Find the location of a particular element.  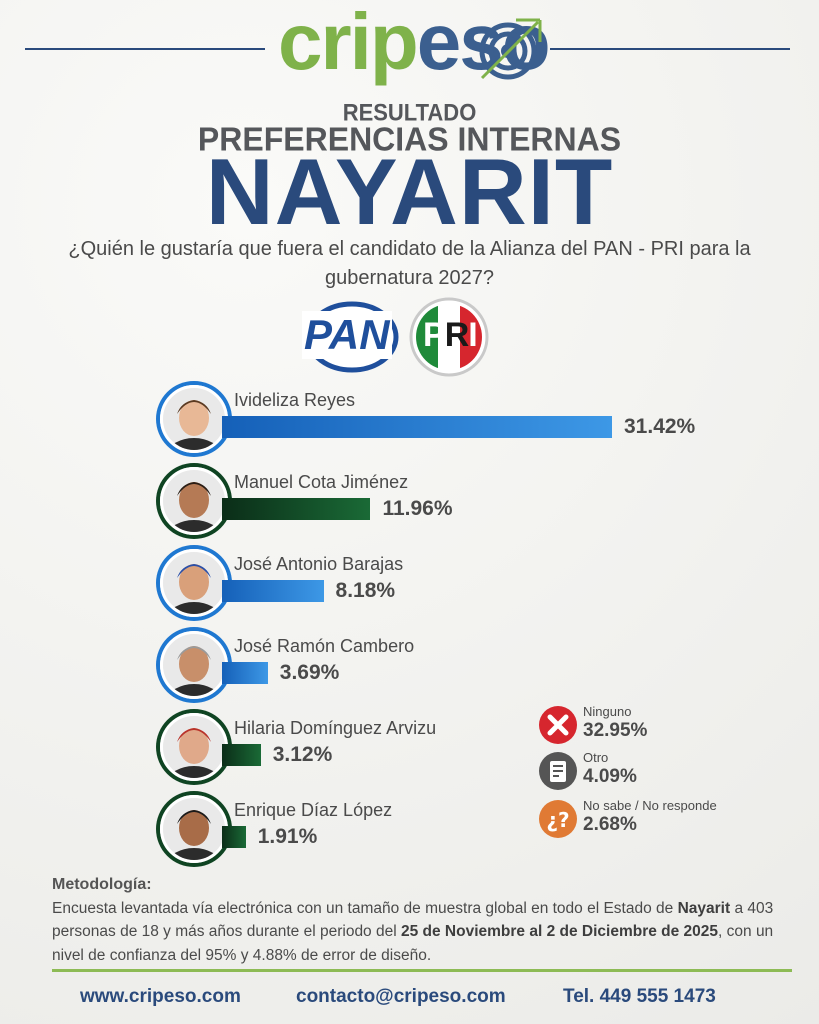

answer-label: Ninguno is located at coordinates (607, 711).